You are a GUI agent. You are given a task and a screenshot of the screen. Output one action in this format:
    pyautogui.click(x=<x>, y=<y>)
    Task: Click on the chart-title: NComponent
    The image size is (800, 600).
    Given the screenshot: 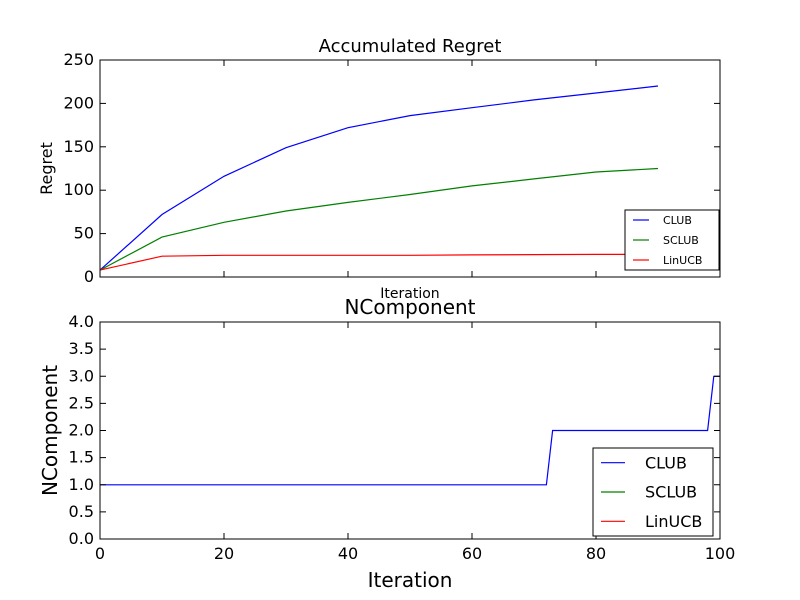 What is the action you would take?
    pyautogui.click(x=409, y=307)
    